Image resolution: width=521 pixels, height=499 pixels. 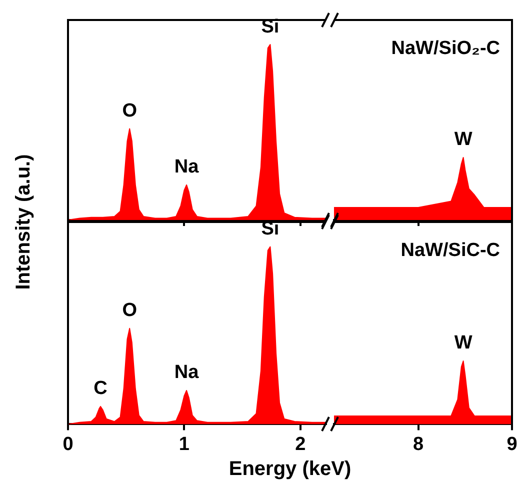 I want to click on x-tick-label: 9, so click(x=512, y=444).